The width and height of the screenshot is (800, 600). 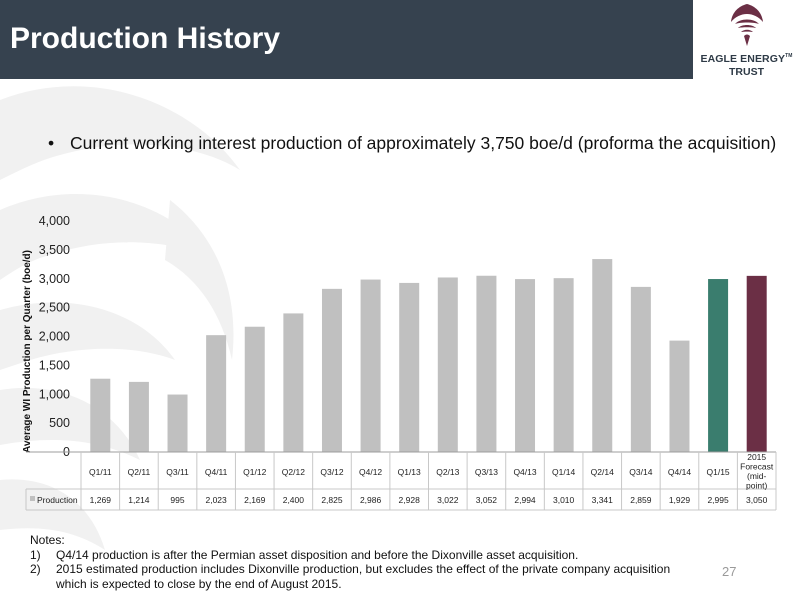 What do you see at coordinates (718, 472) in the screenshot?
I see `x-tick-label: Q1/15` at bounding box center [718, 472].